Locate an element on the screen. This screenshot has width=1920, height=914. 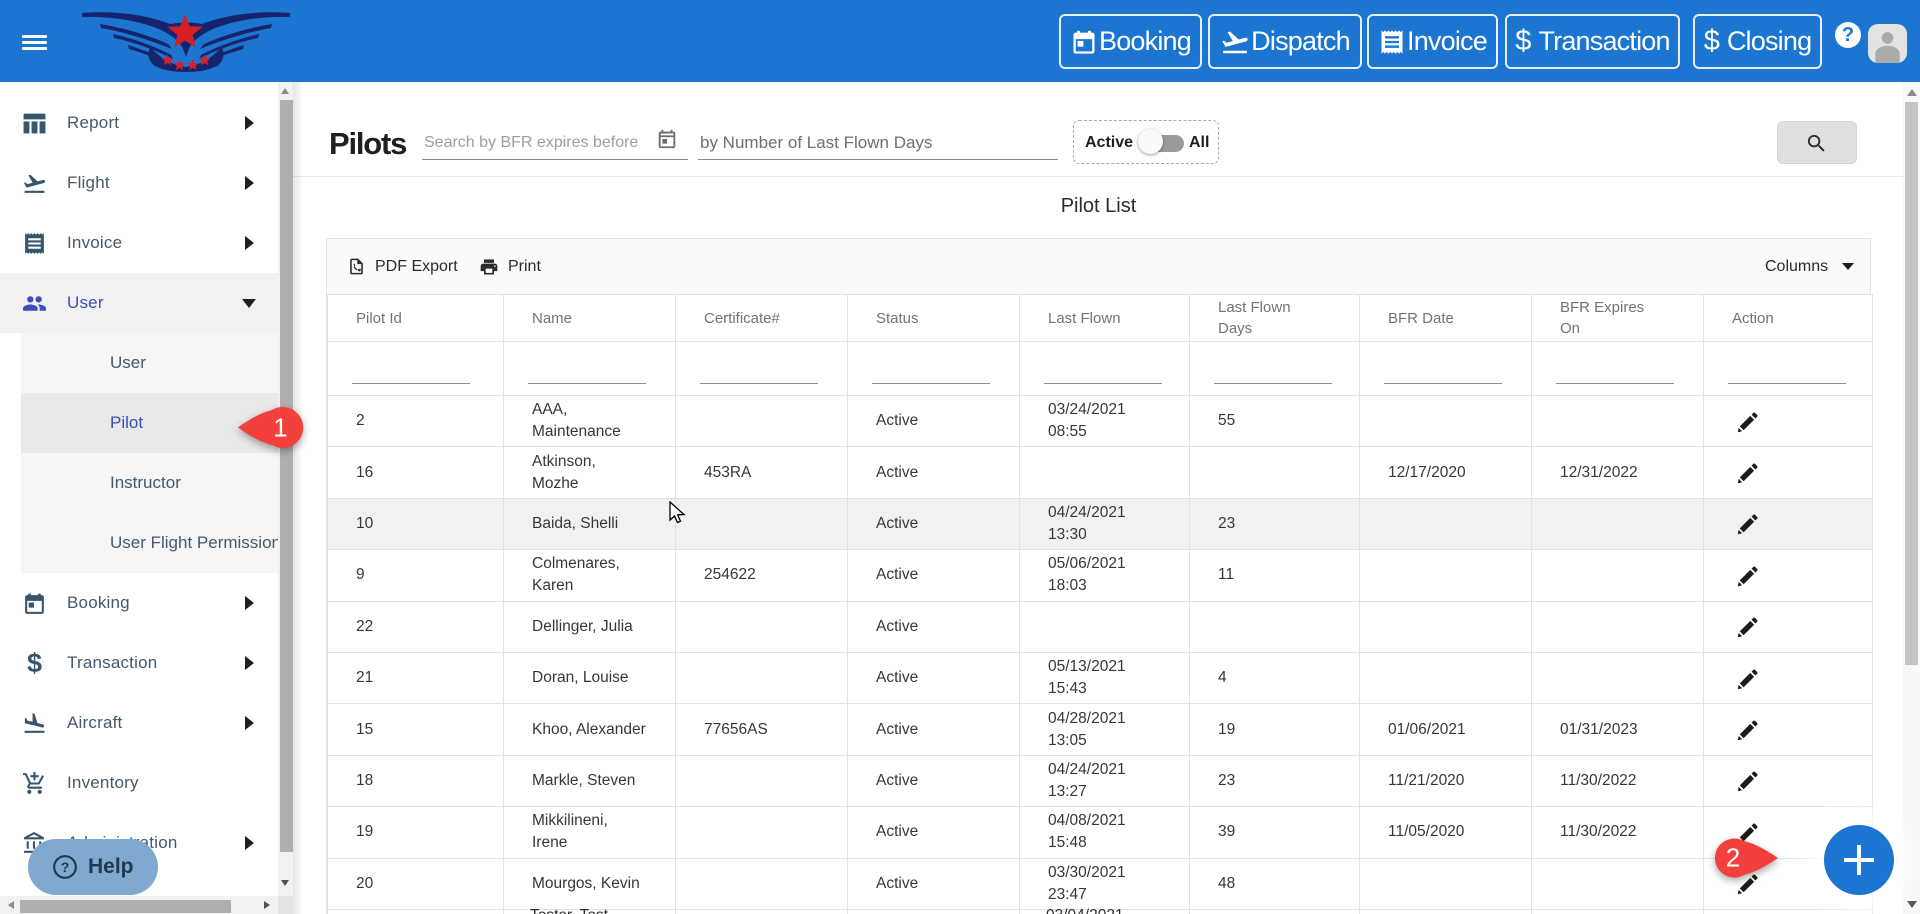
svg-text: 1 is located at coordinates (280, 428).